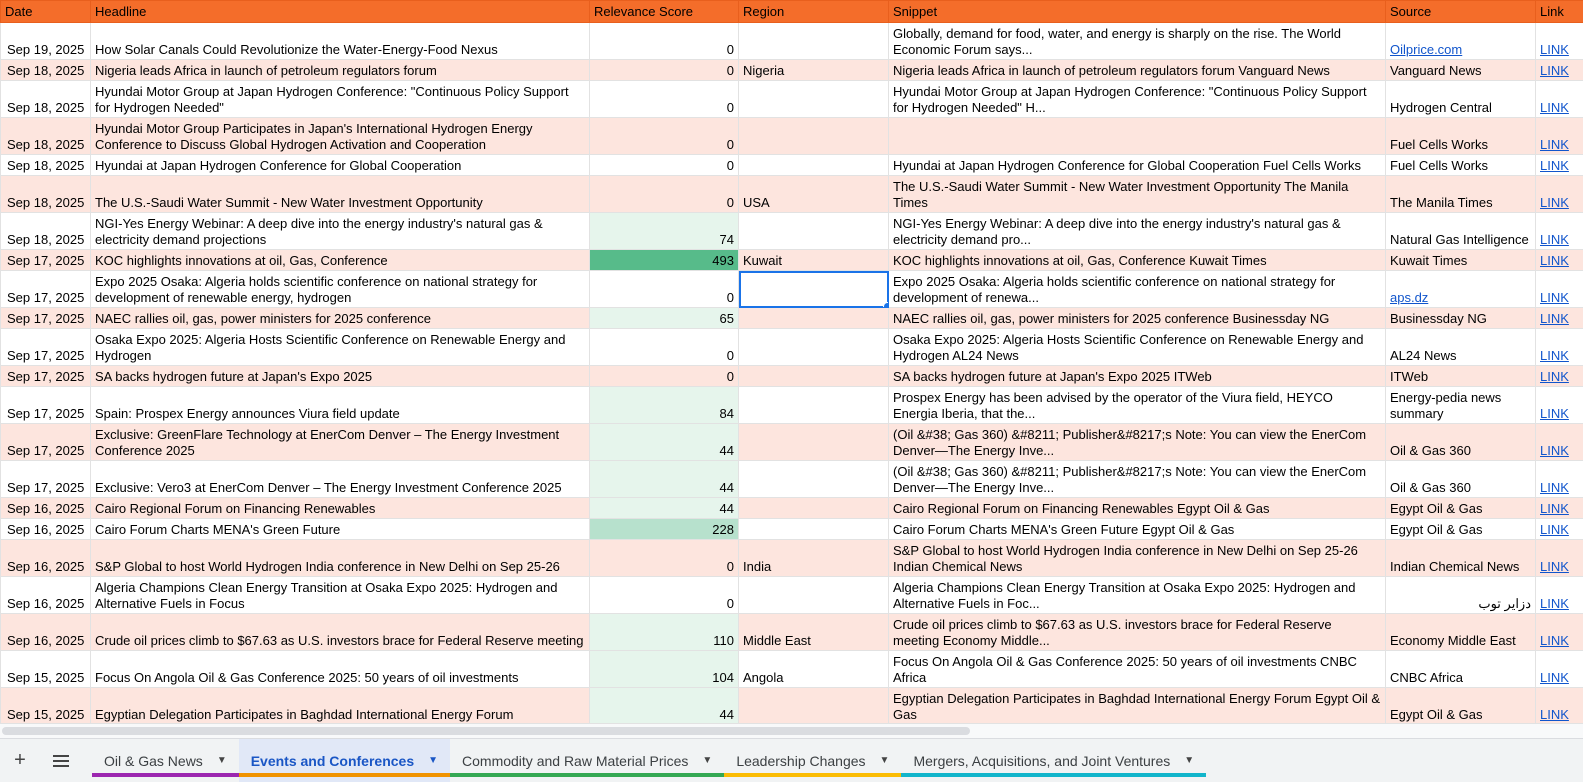 This screenshot has width=1583, height=782. I want to click on cell-relevance-score: 84, so click(664, 405).